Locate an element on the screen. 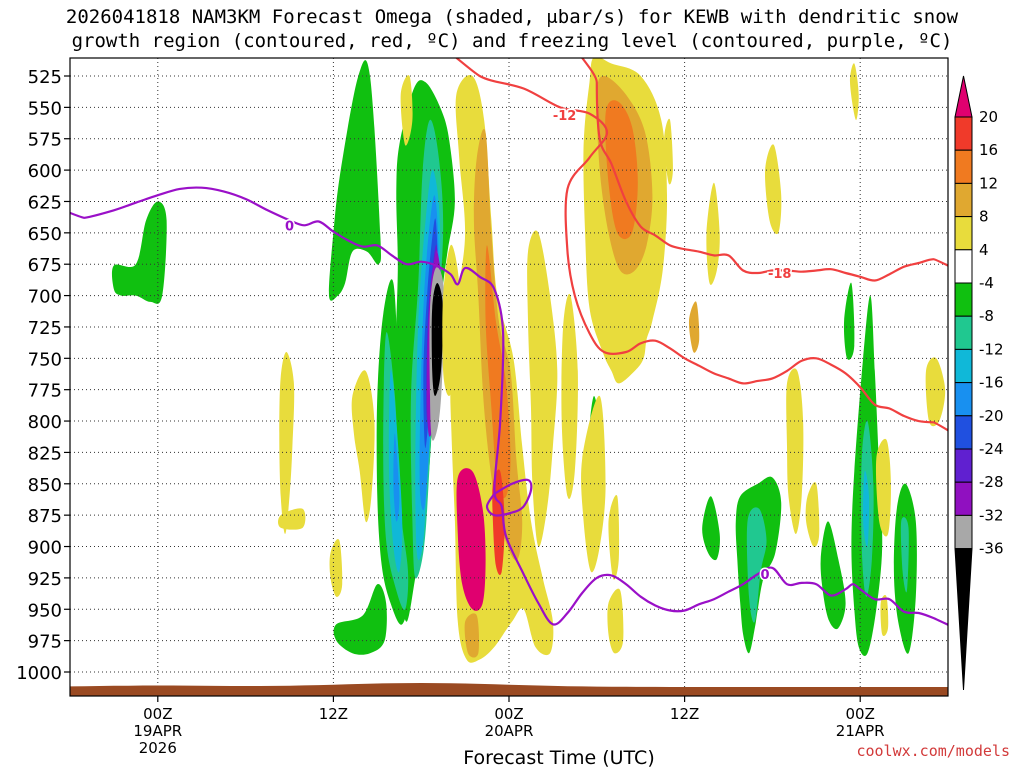 This screenshot has height=768, width=1024. y-tick-label: 675 is located at coordinates (45, 265).